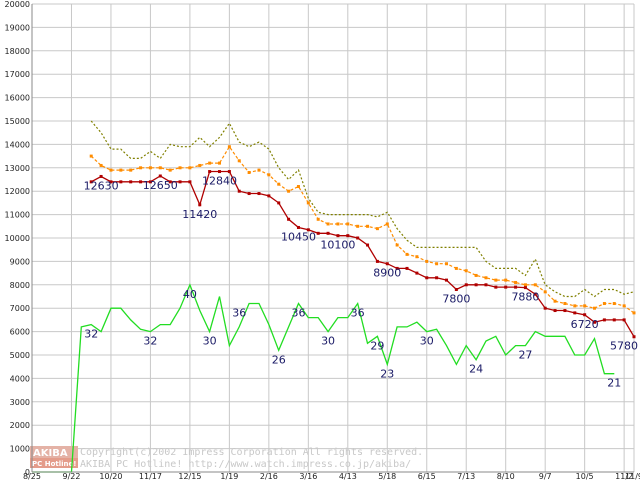  I want to click on y-tick-label: 12000, so click(17, 191).